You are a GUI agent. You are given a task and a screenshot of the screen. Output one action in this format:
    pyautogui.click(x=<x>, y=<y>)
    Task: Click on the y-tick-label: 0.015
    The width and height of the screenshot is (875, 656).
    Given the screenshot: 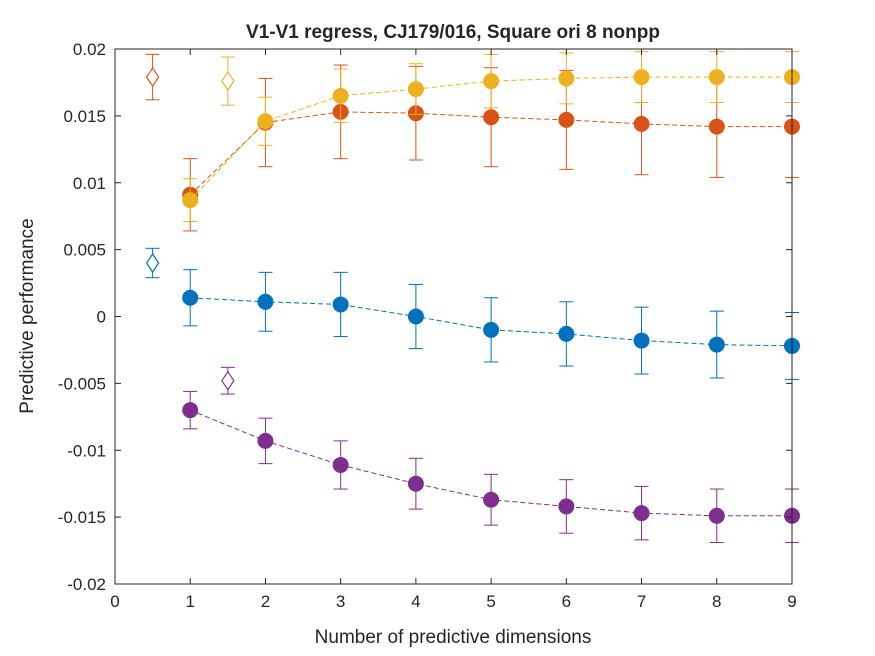 What is the action you would take?
    pyautogui.click(x=84, y=116)
    